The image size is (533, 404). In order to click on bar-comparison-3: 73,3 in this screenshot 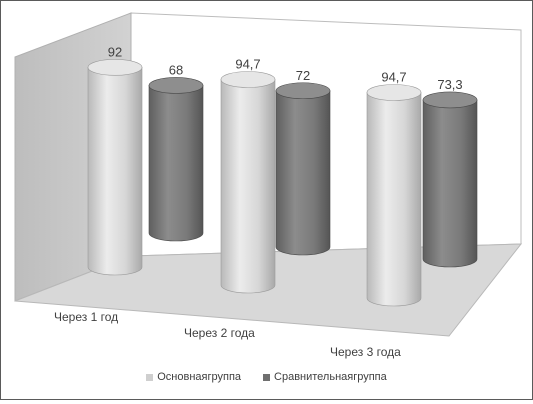, I will do `click(450, 172)`.